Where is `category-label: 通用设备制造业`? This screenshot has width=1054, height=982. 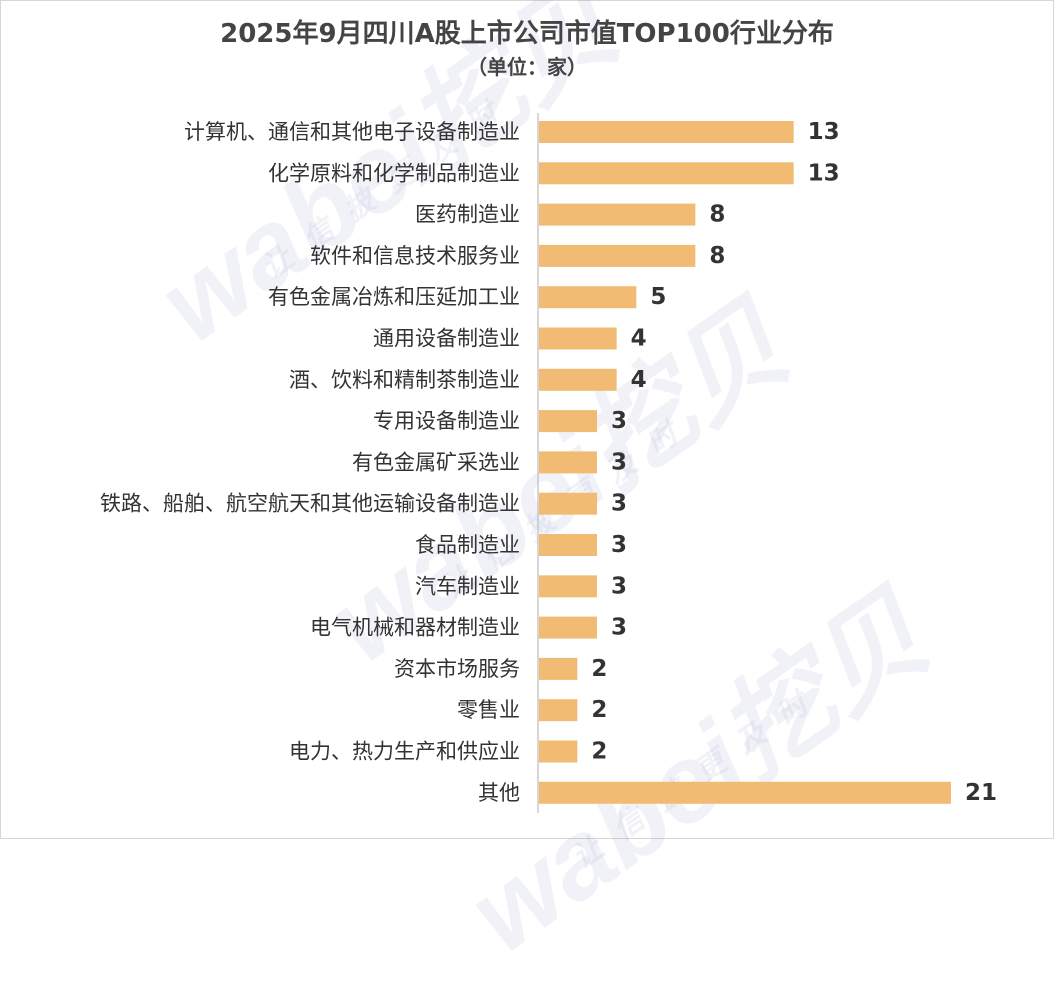
category-label: 通用设备制造业 is located at coordinates (446, 339).